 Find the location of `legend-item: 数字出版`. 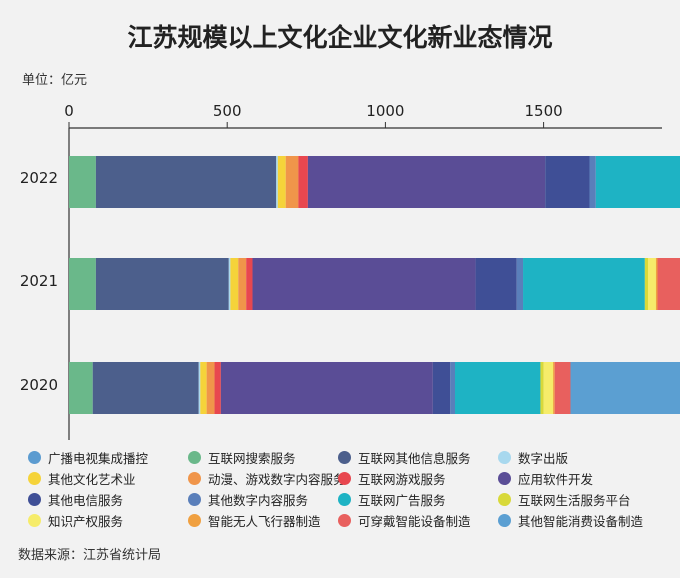

legend-item: 数字出版 is located at coordinates (533, 457).